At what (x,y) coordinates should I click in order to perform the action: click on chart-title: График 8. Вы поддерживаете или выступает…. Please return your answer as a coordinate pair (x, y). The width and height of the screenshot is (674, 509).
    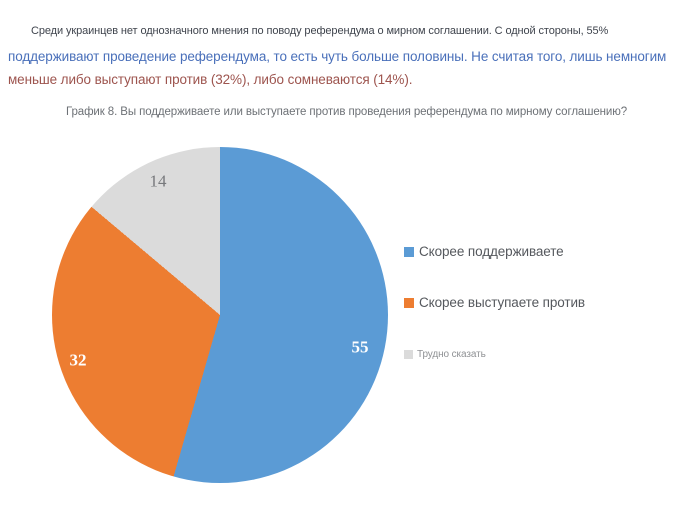
    Looking at the image, I should click on (347, 112).